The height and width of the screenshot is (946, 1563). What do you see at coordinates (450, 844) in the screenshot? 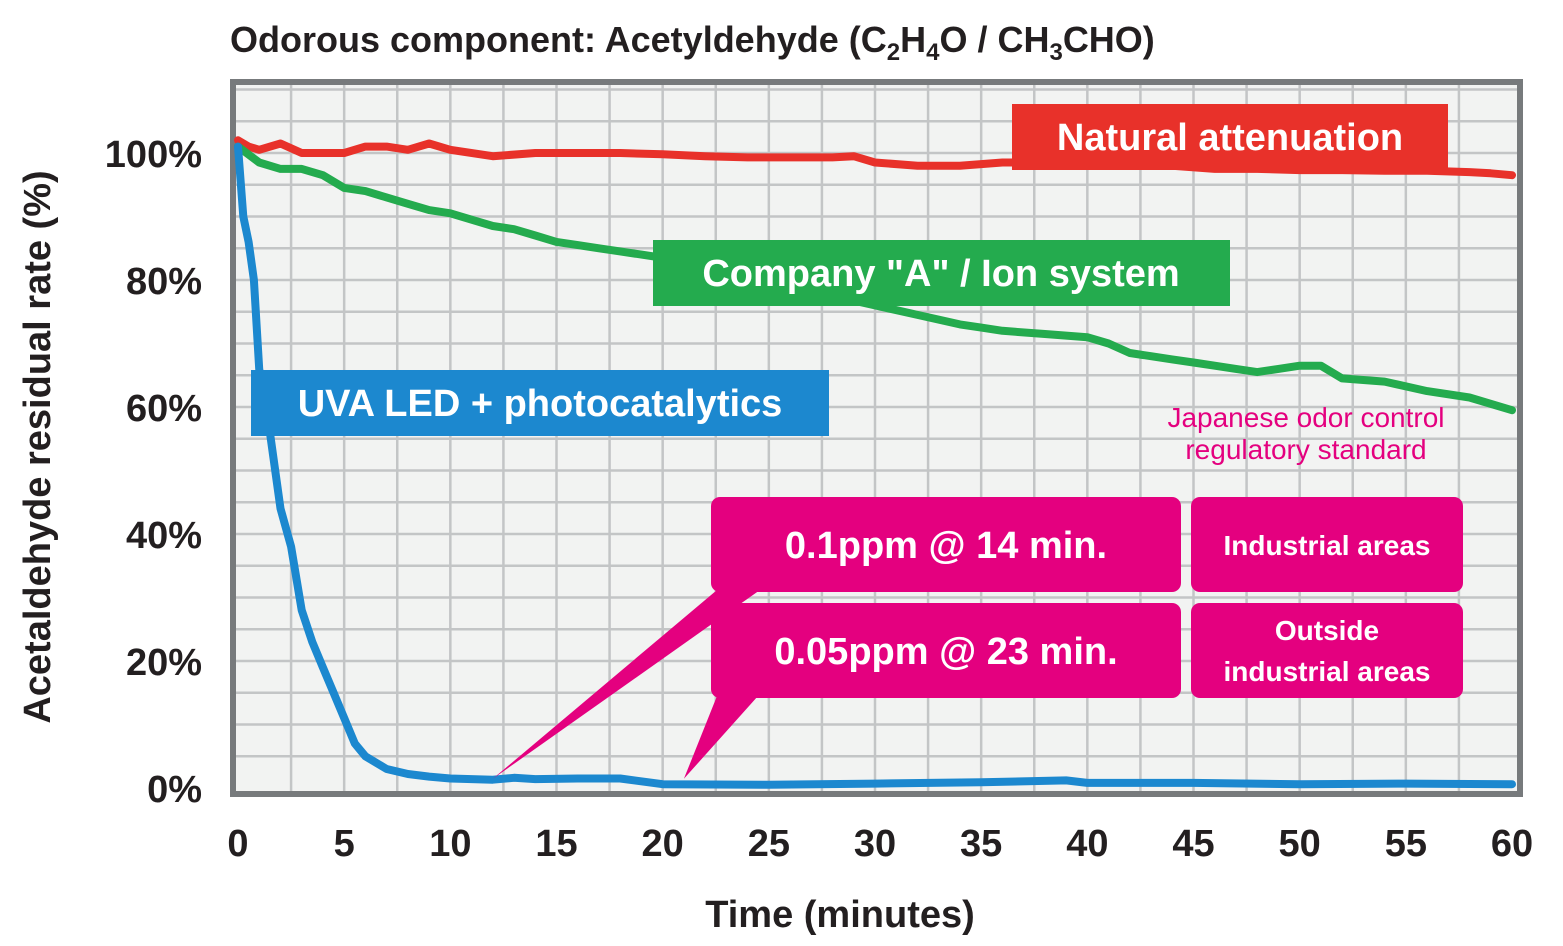
I see `x-tick-label: 10` at bounding box center [450, 844].